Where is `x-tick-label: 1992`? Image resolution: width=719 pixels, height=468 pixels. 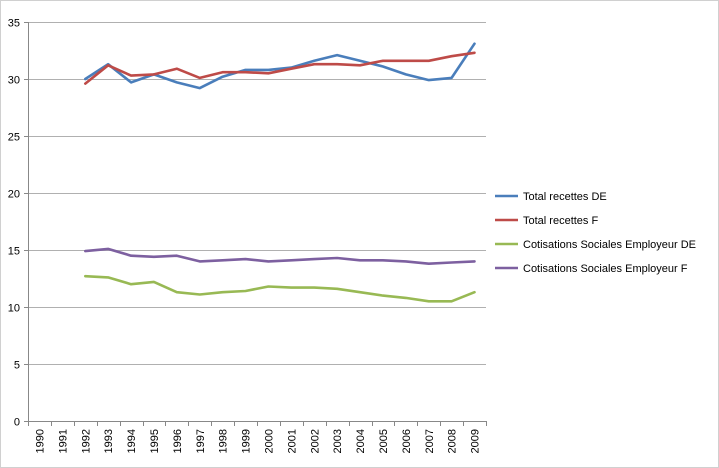 x-tick-label: 1992 is located at coordinates (86, 441).